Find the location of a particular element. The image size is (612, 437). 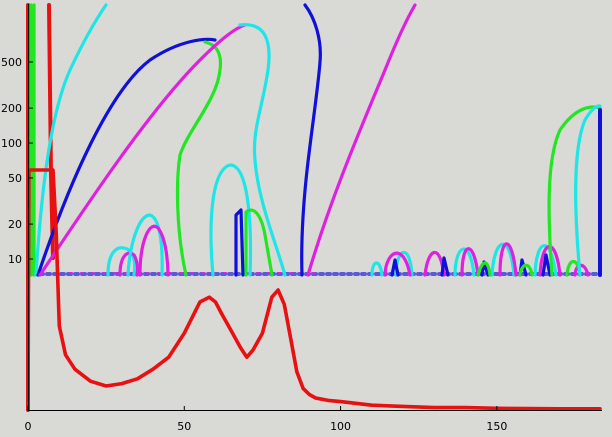

x-tick-label: 150 is located at coordinates (496, 426).